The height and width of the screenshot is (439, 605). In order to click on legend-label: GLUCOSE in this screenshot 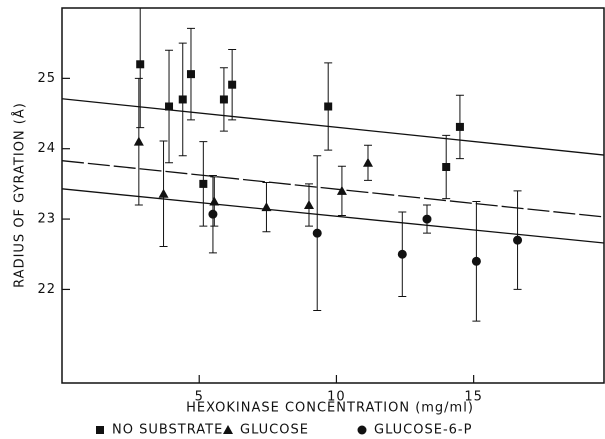, I will do `click(274, 430)`.